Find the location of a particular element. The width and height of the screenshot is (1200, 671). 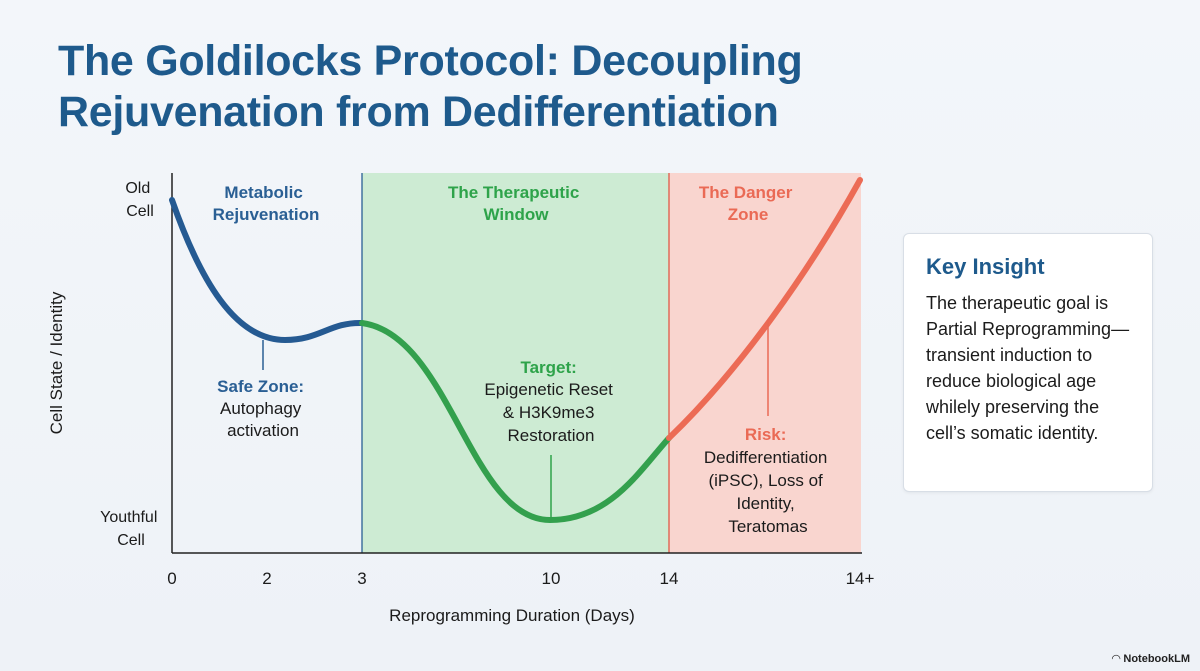

curve-therapeutic is located at coordinates (515, 422).